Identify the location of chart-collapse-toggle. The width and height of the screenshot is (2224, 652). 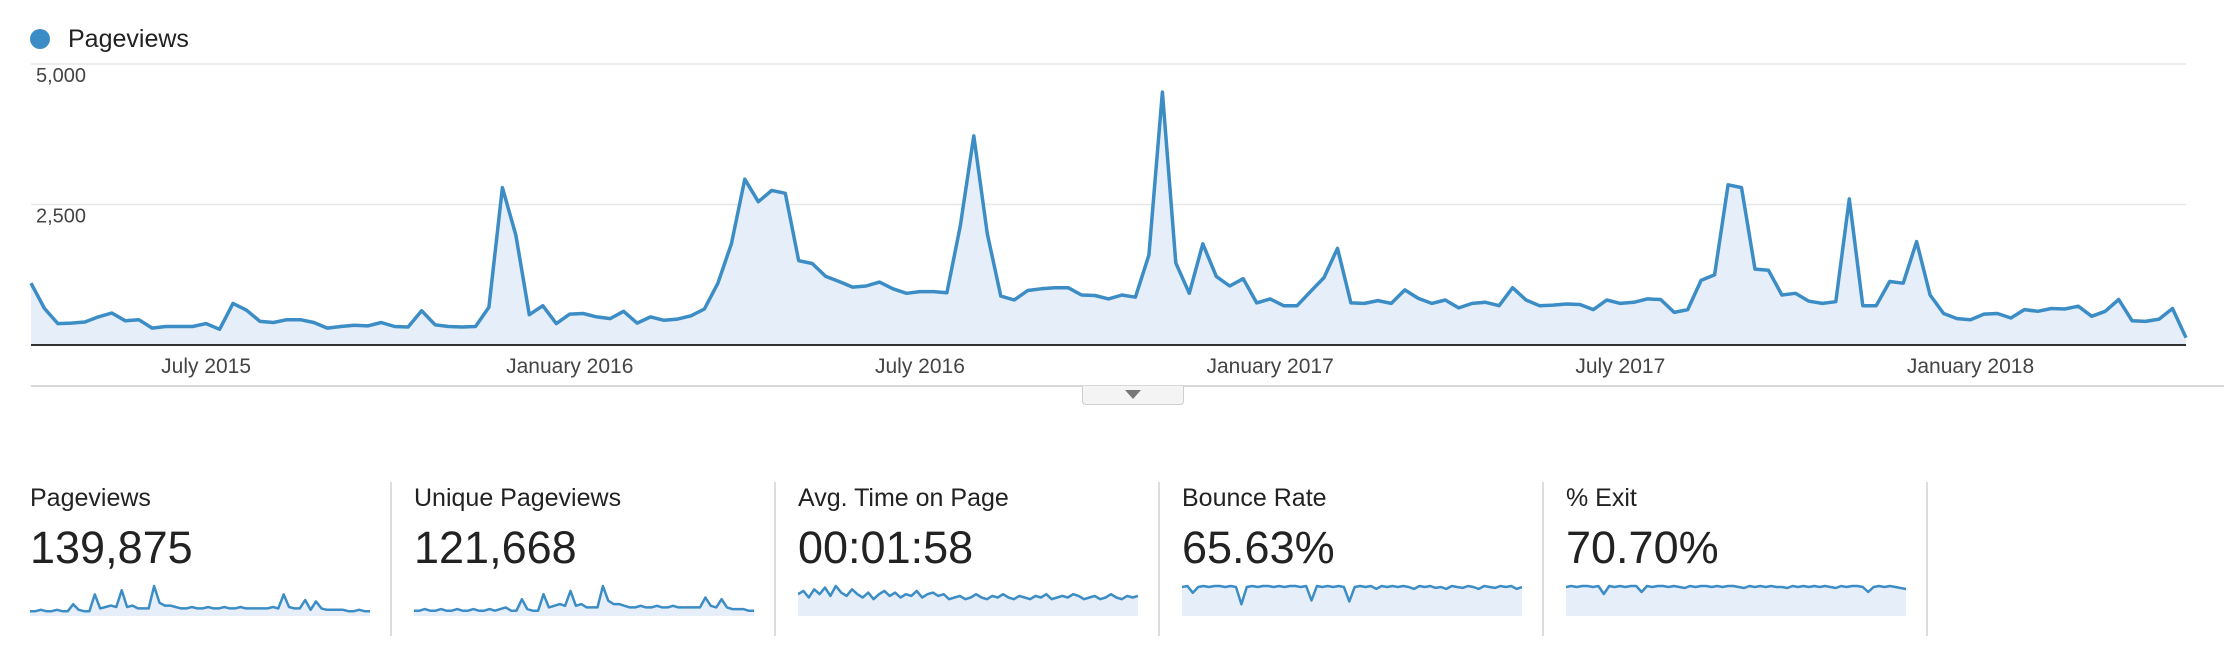
(1133, 395).